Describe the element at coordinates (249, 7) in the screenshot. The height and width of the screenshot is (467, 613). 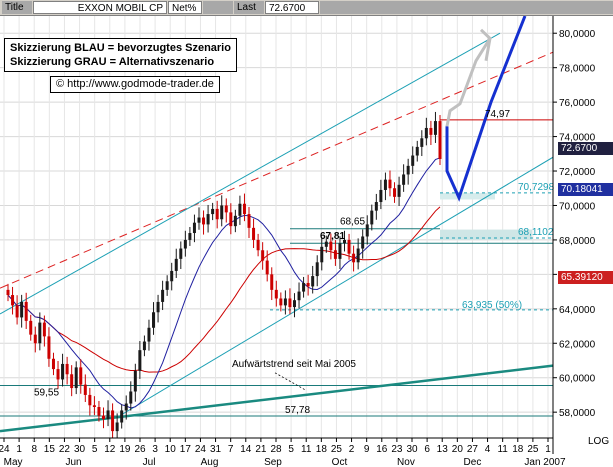
I see `last-label: Last` at that location.